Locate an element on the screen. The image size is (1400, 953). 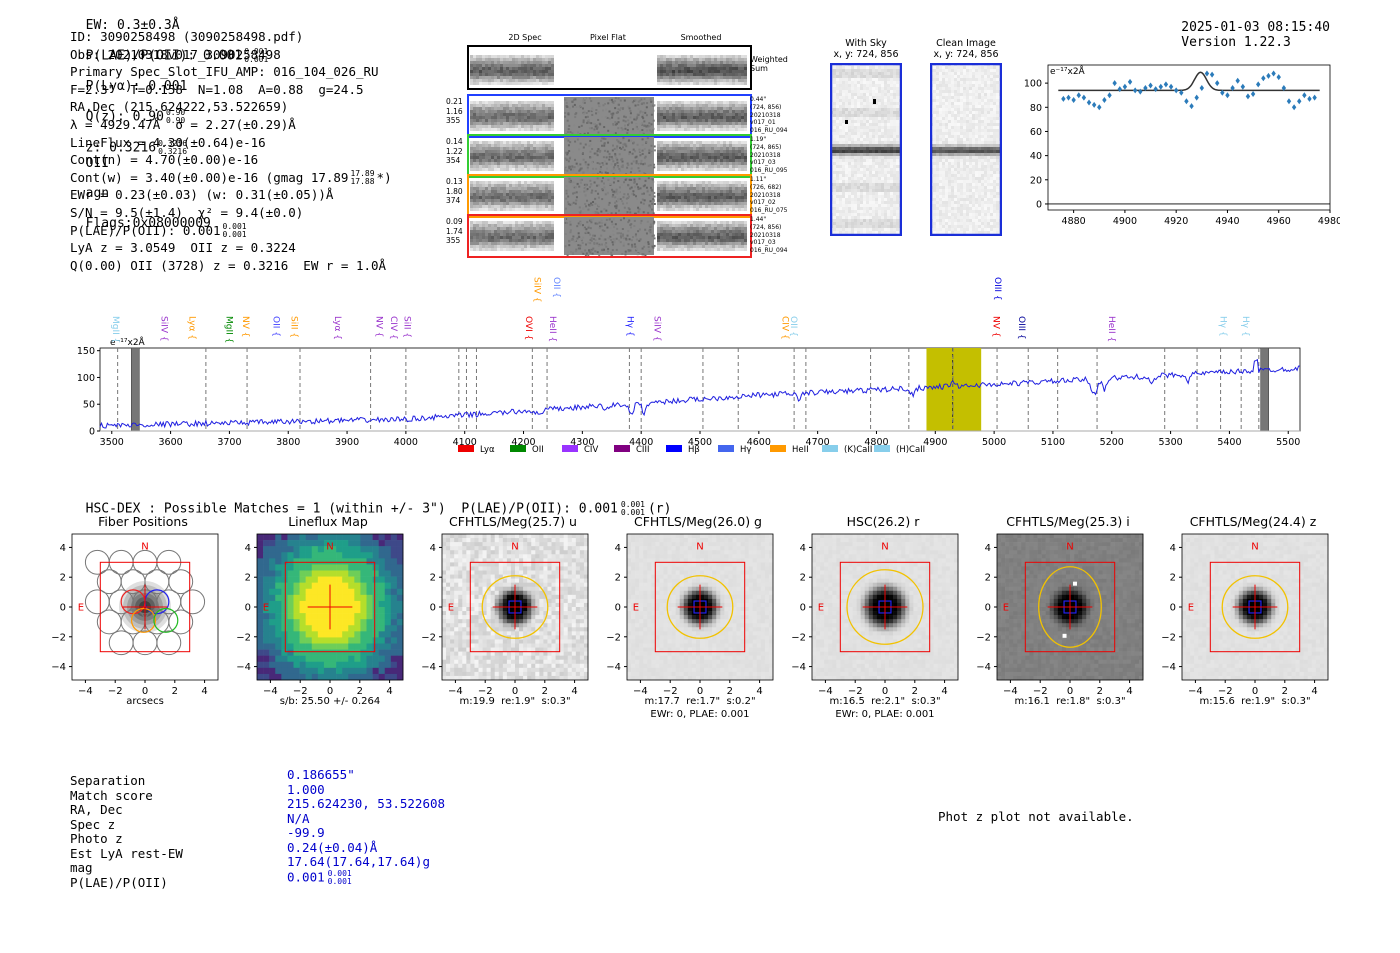
spec2d-left-value: 374 is located at coordinates (453, 200).